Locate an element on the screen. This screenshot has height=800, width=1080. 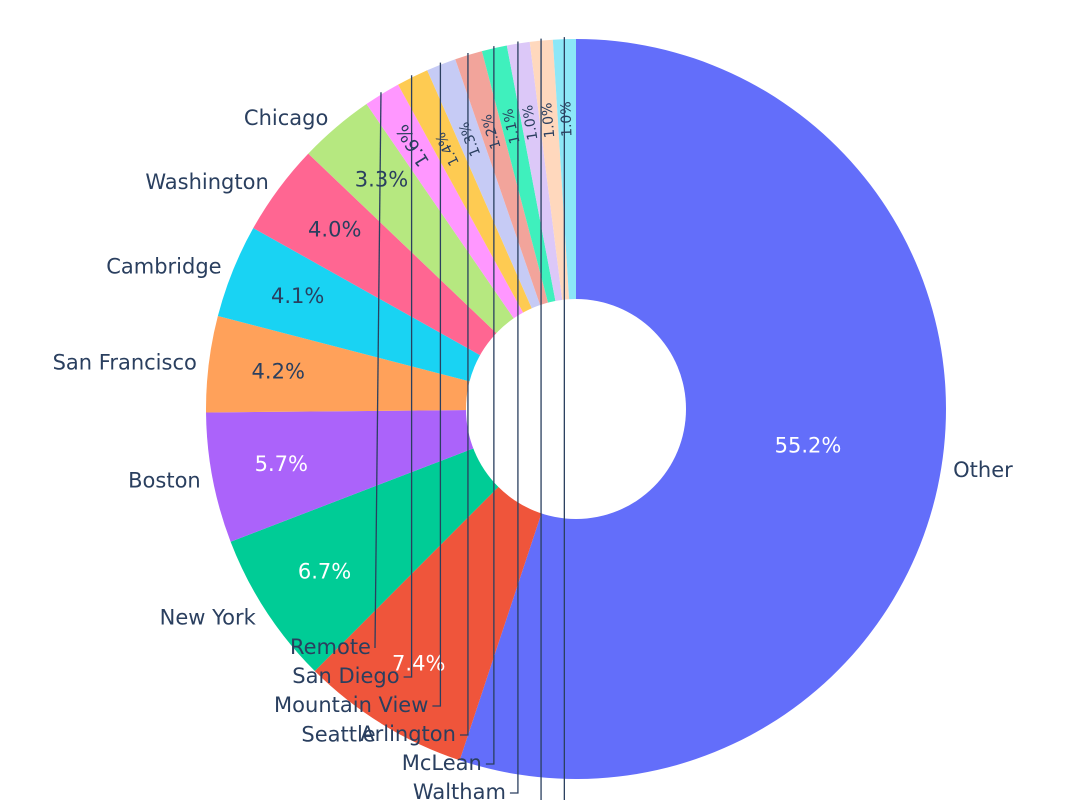
slice-label-san-francisco: San Francisco is located at coordinates (125, 362).